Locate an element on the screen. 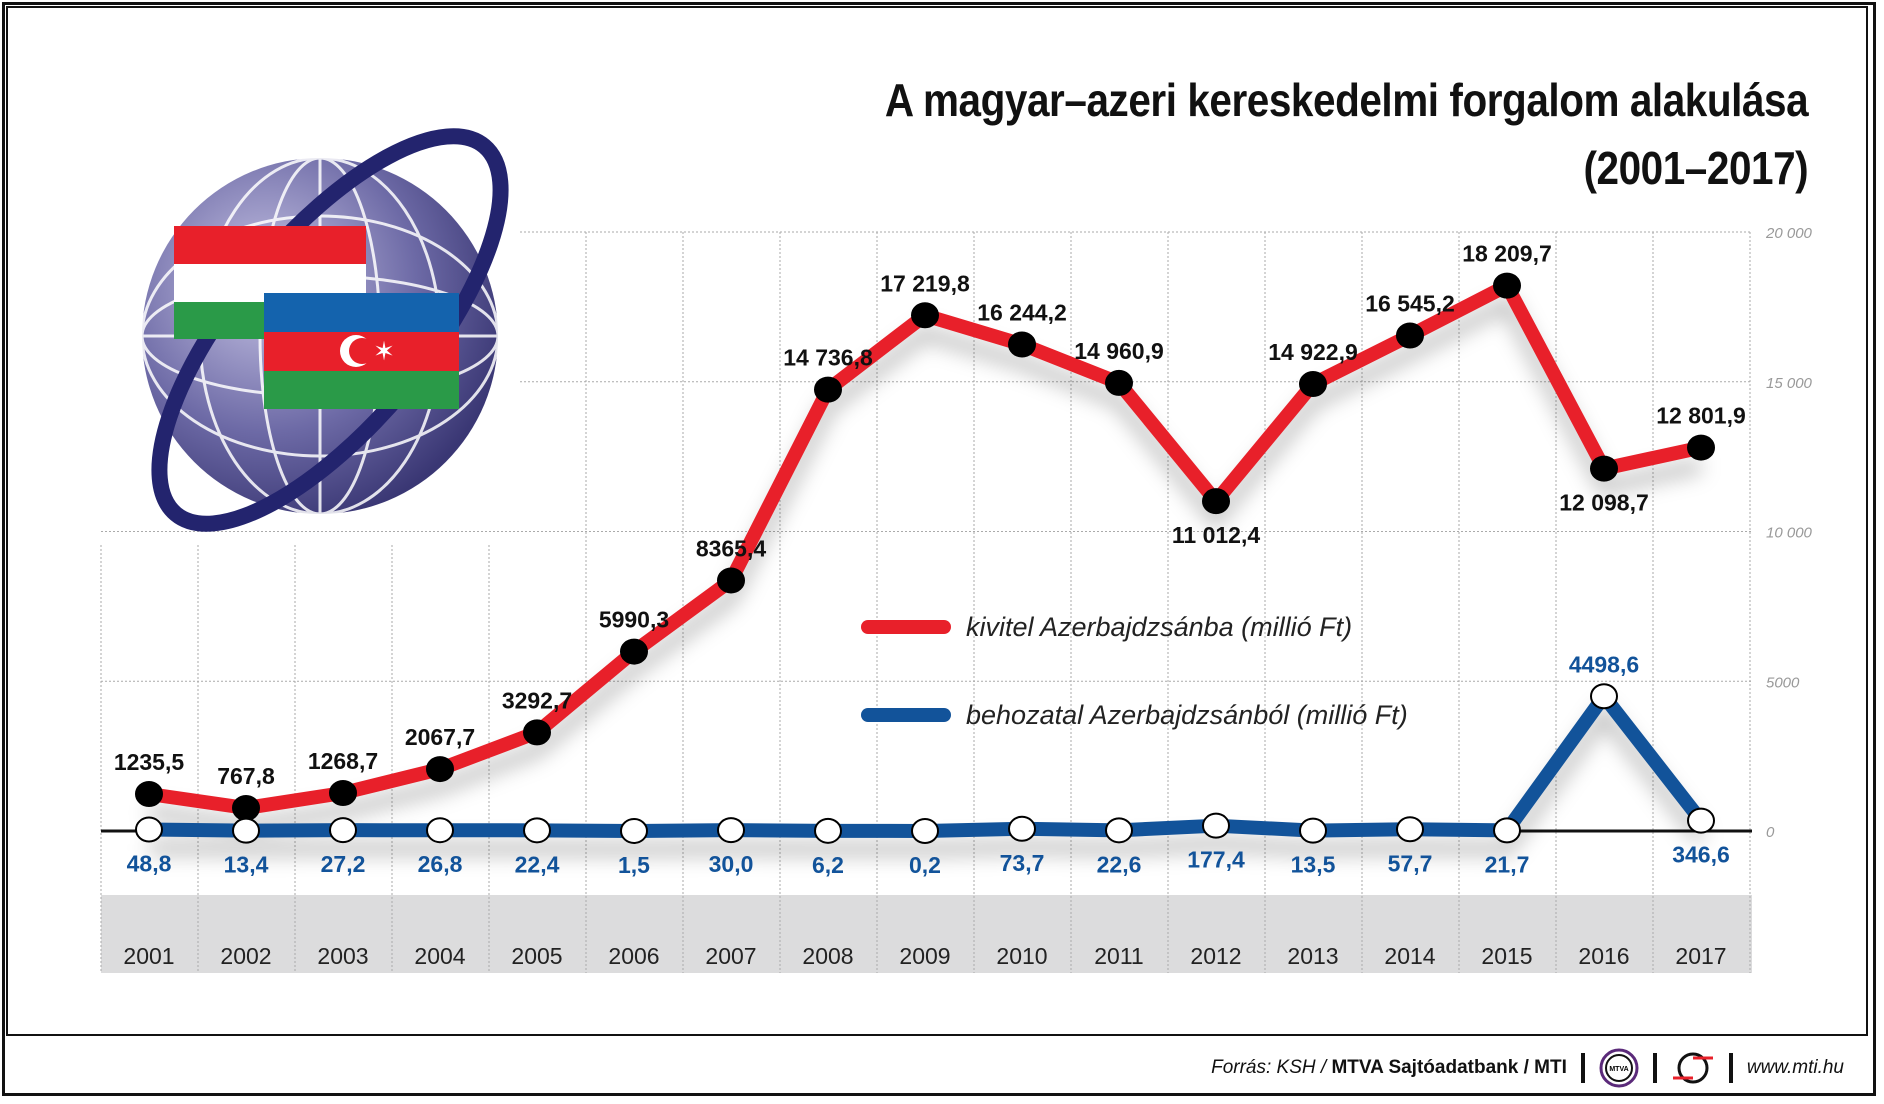 Image resolution: width=1884 pixels, height=1104 pixels. data-label: 177,4 is located at coordinates (1216, 860).